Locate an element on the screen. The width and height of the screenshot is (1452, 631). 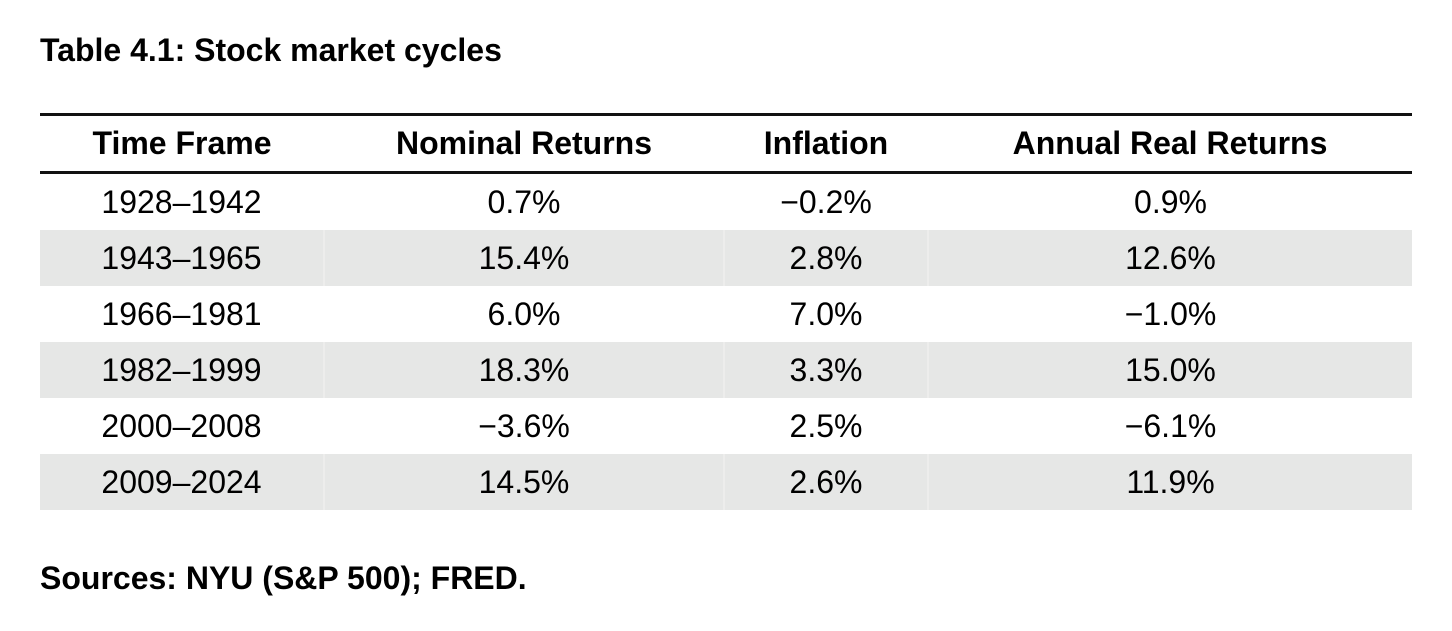
table-row: 1982–1999 18.3% 3.3% 15.0% is located at coordinates (726, 370).